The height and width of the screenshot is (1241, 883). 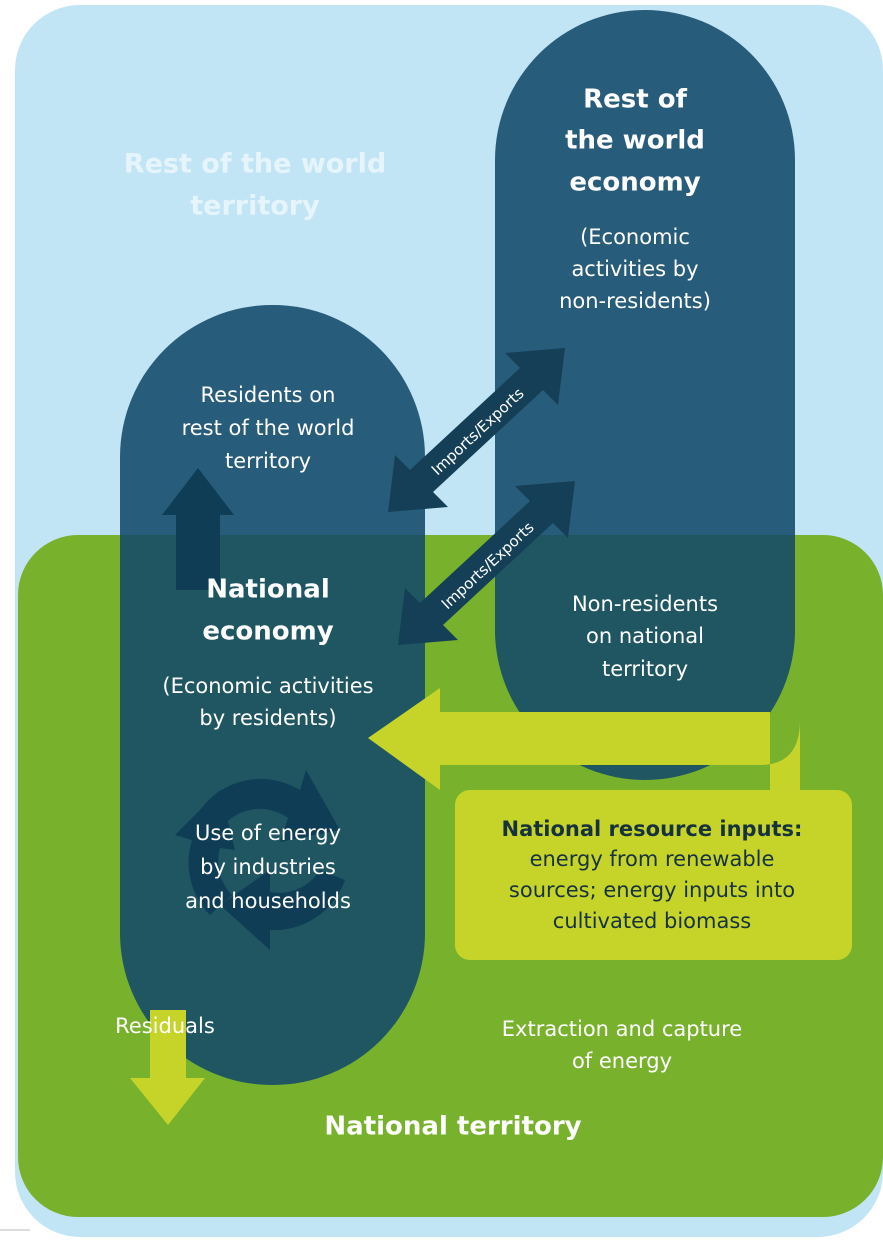 I want to click on cycle-icon, so click(x=260, y=860).